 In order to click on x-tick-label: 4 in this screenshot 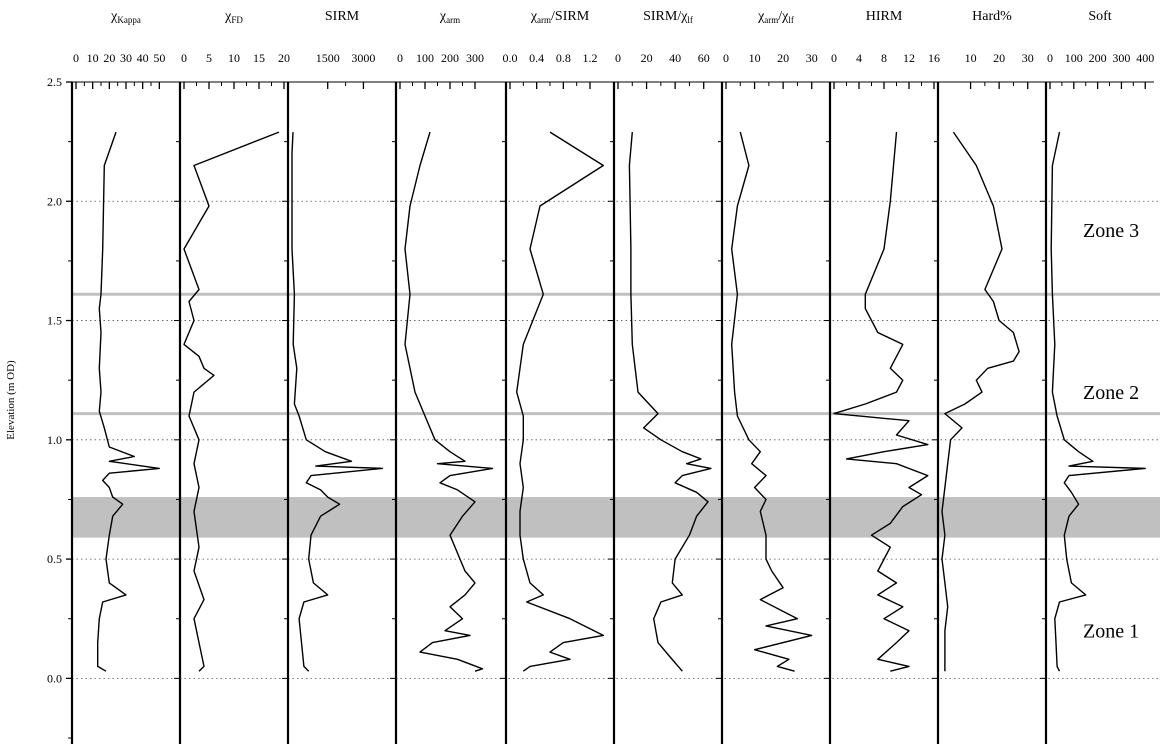, I will do `click(859, 58)`.